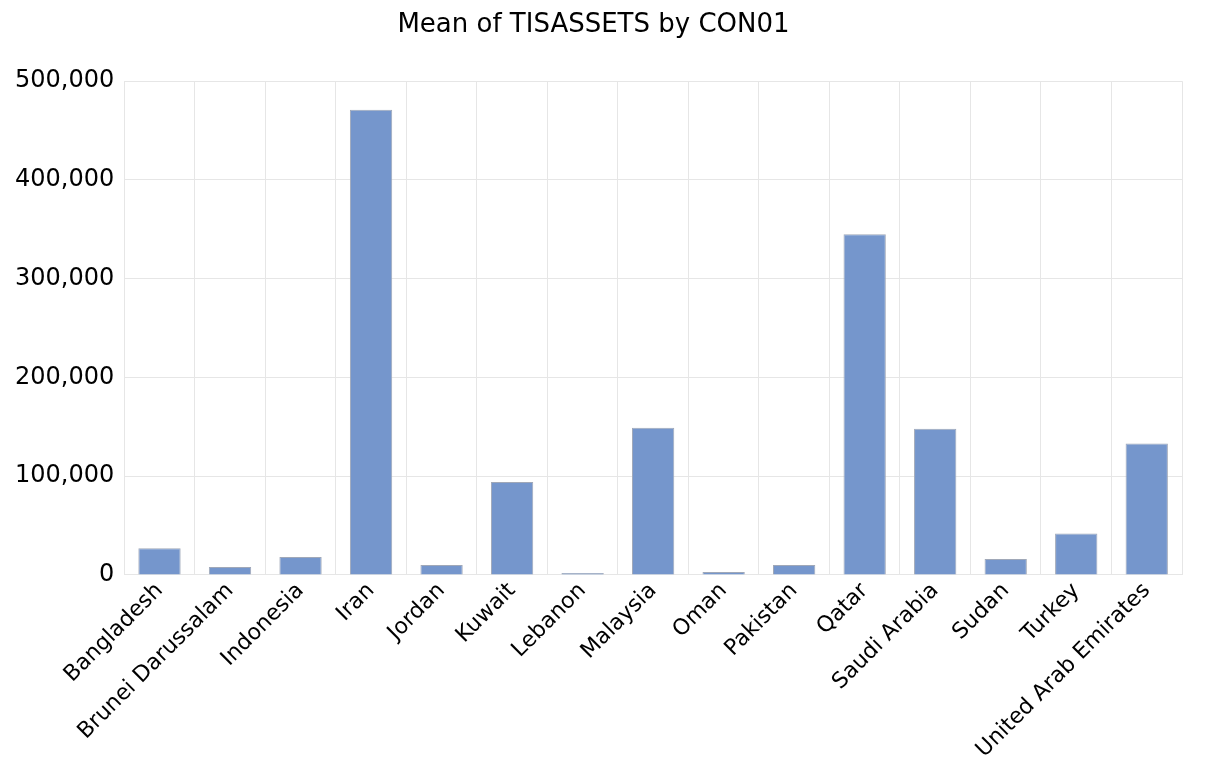 This screenshot has height=771, width=1212. What do you see at coordinates (65, 375) in the screenshot?
I see `y-tick-label: 200,000` at bounding box center [65, 375].